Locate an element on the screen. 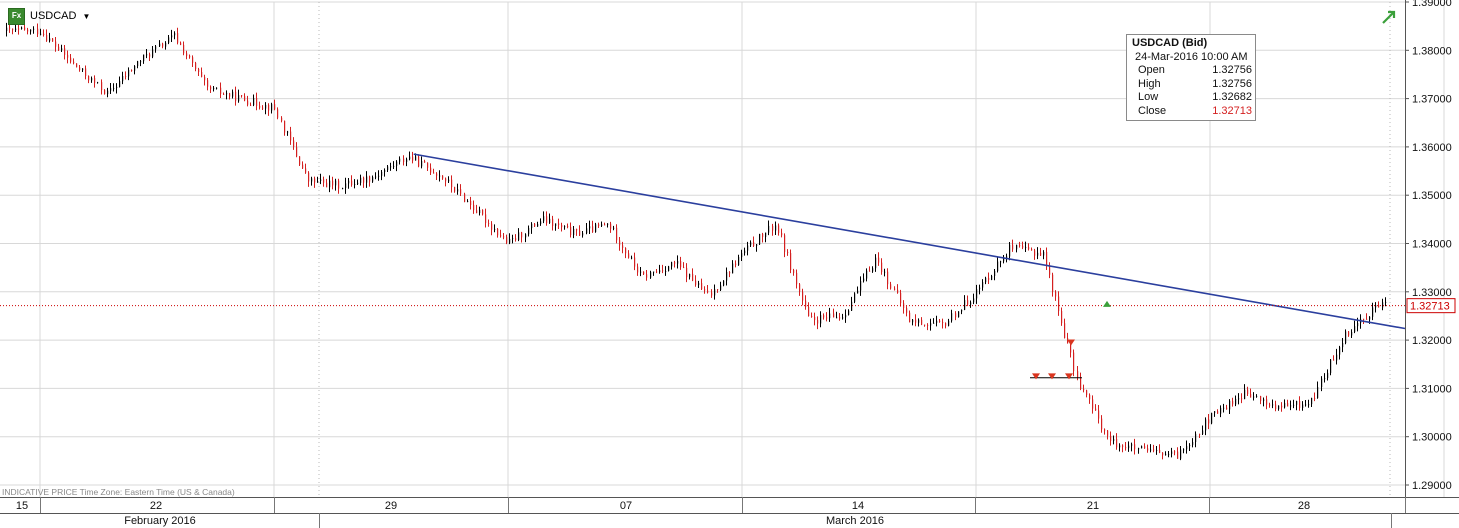  info-row-low: Low 1.32682 is located at coordinates (1192, 98).